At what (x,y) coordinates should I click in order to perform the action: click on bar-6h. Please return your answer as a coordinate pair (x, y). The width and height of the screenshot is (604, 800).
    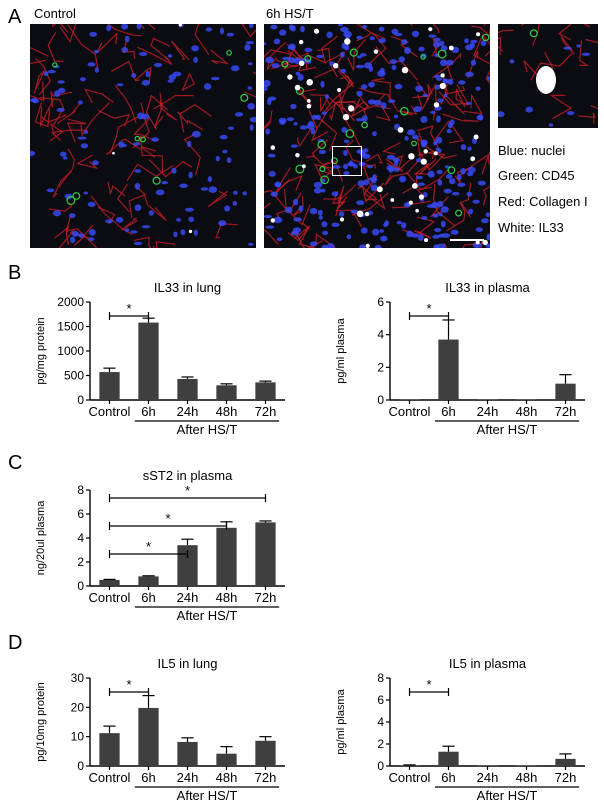
    Looking at the image, I should click on (448, 369).